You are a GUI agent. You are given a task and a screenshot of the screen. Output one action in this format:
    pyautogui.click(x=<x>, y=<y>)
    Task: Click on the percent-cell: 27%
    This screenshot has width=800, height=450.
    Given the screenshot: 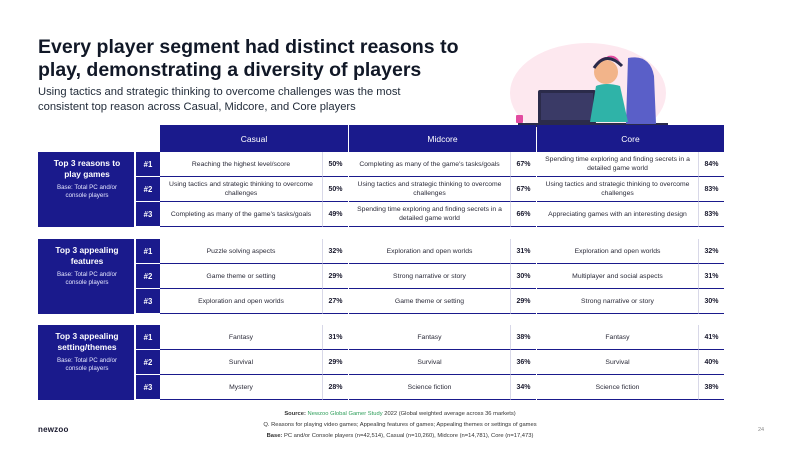 What is the action you would take?
    pyautogui.click(x=335, y=301)
    